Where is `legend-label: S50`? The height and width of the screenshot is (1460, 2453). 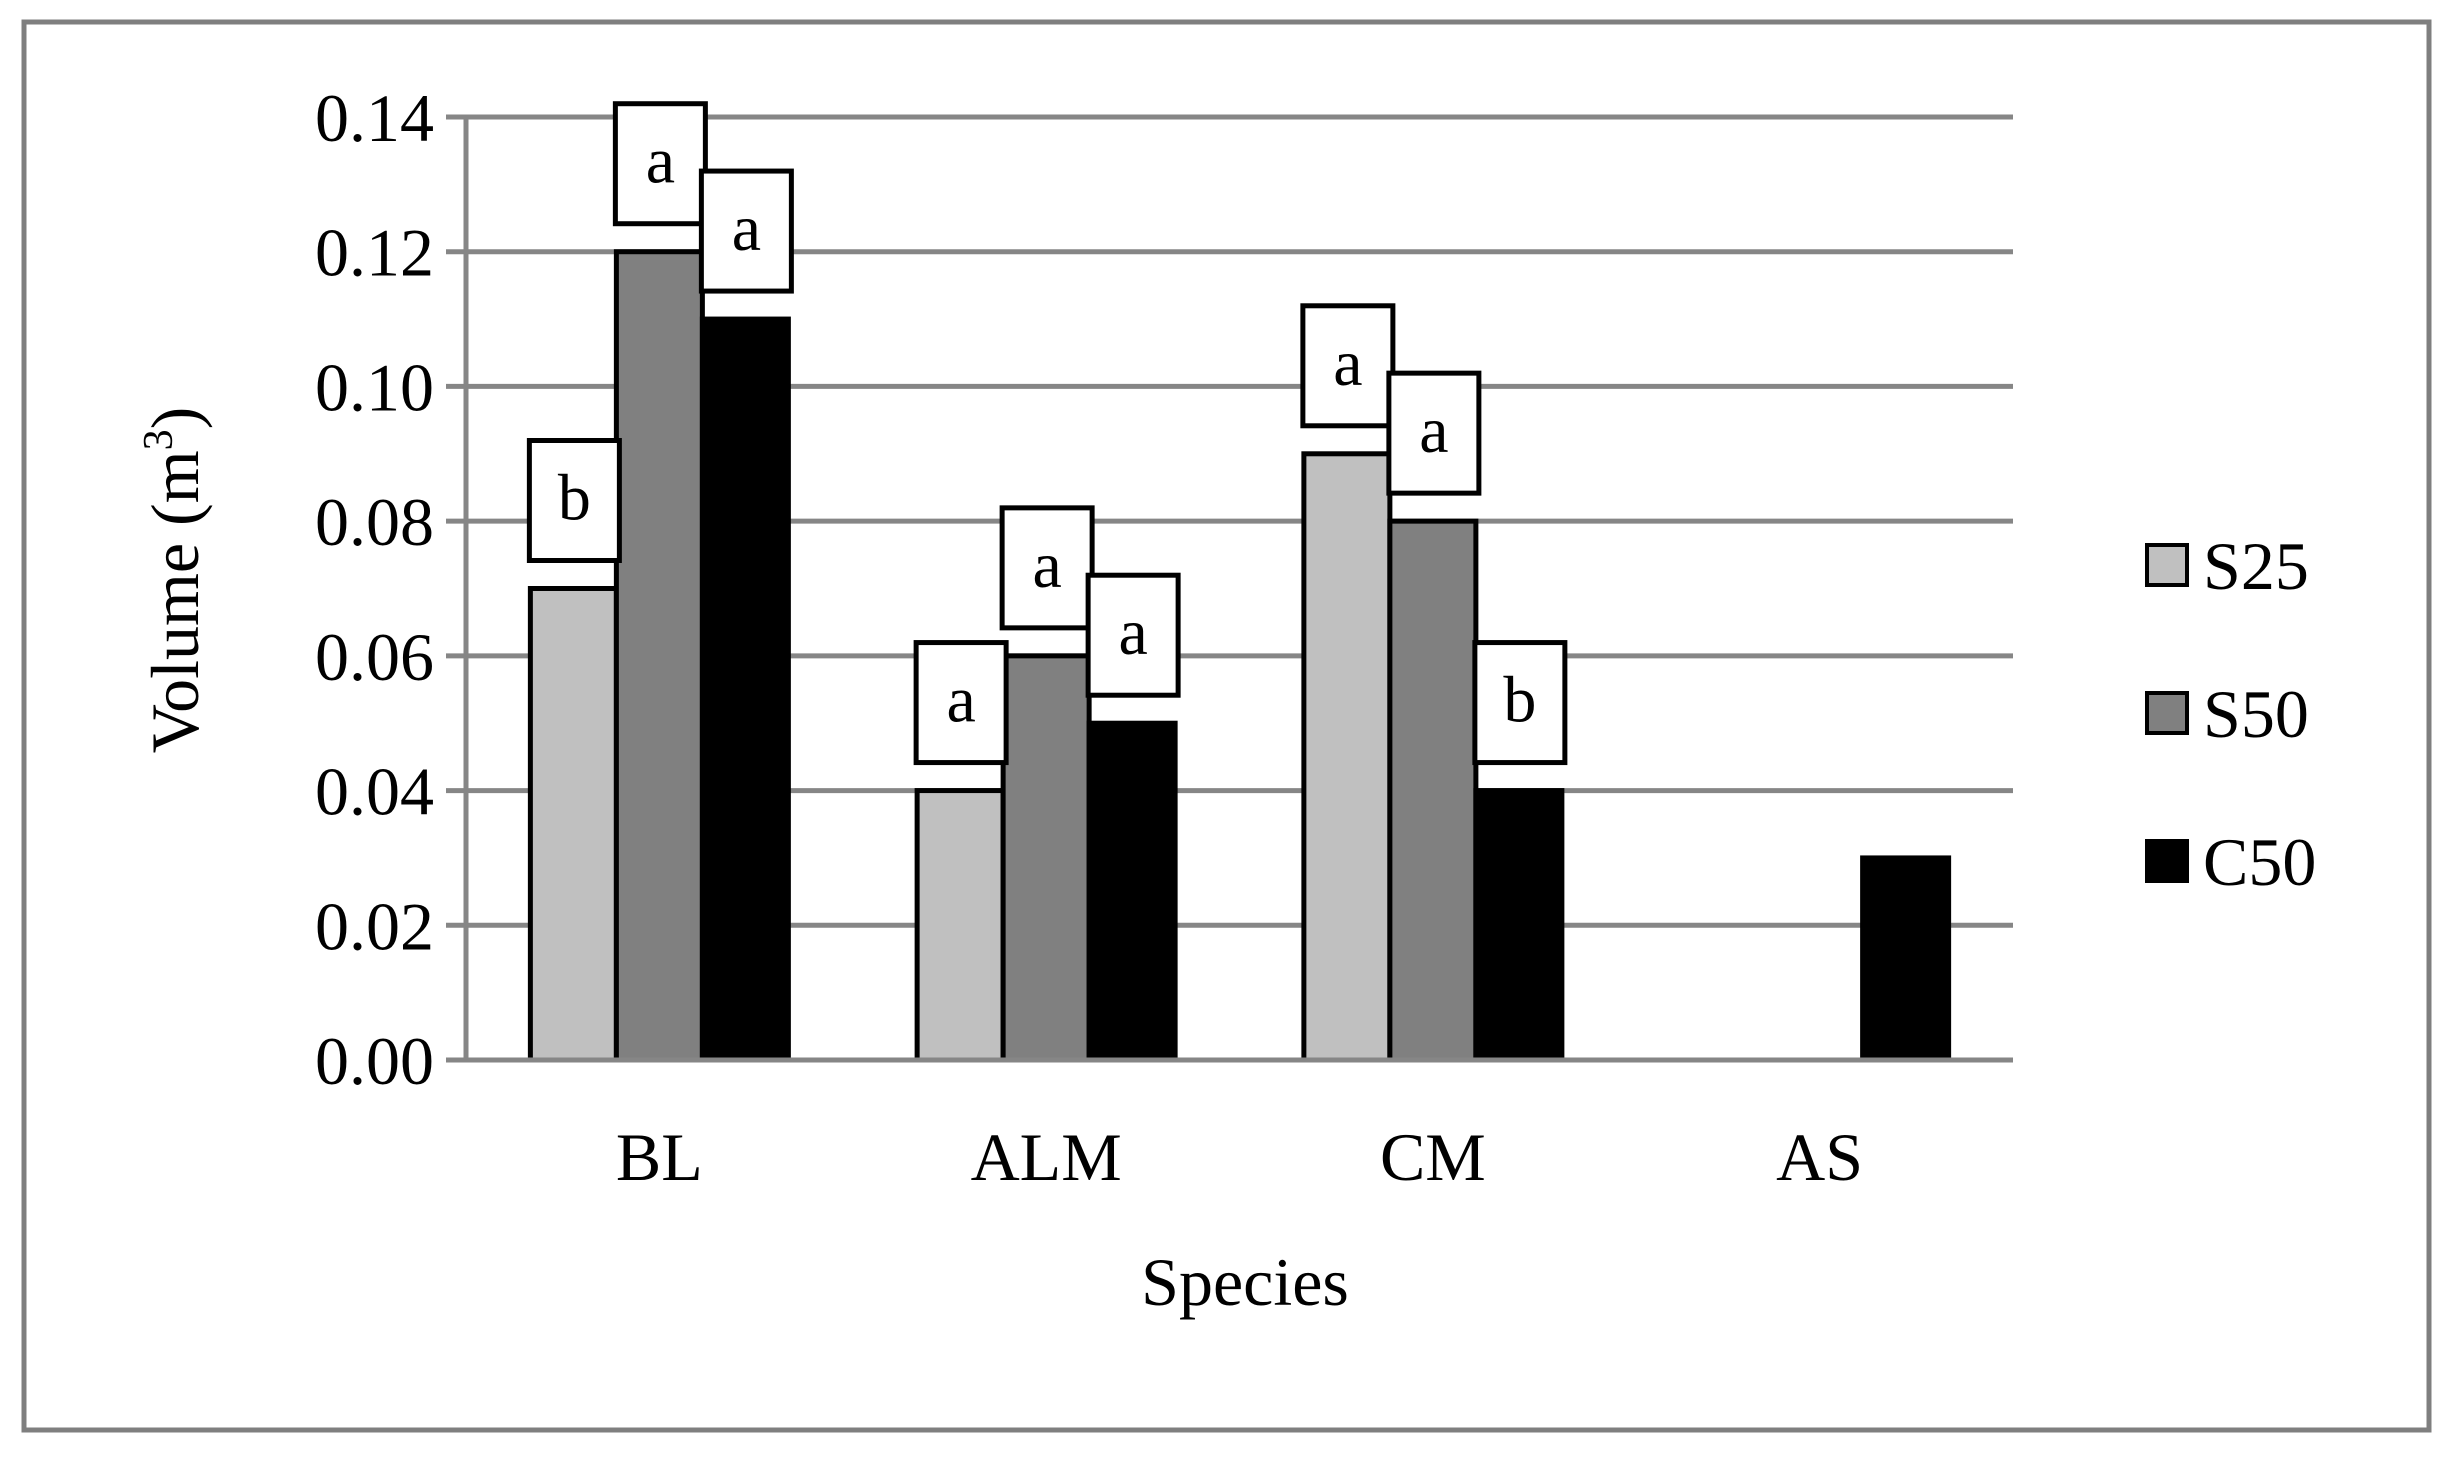
legend-label: S50 is located at coordinates (2256, 714).